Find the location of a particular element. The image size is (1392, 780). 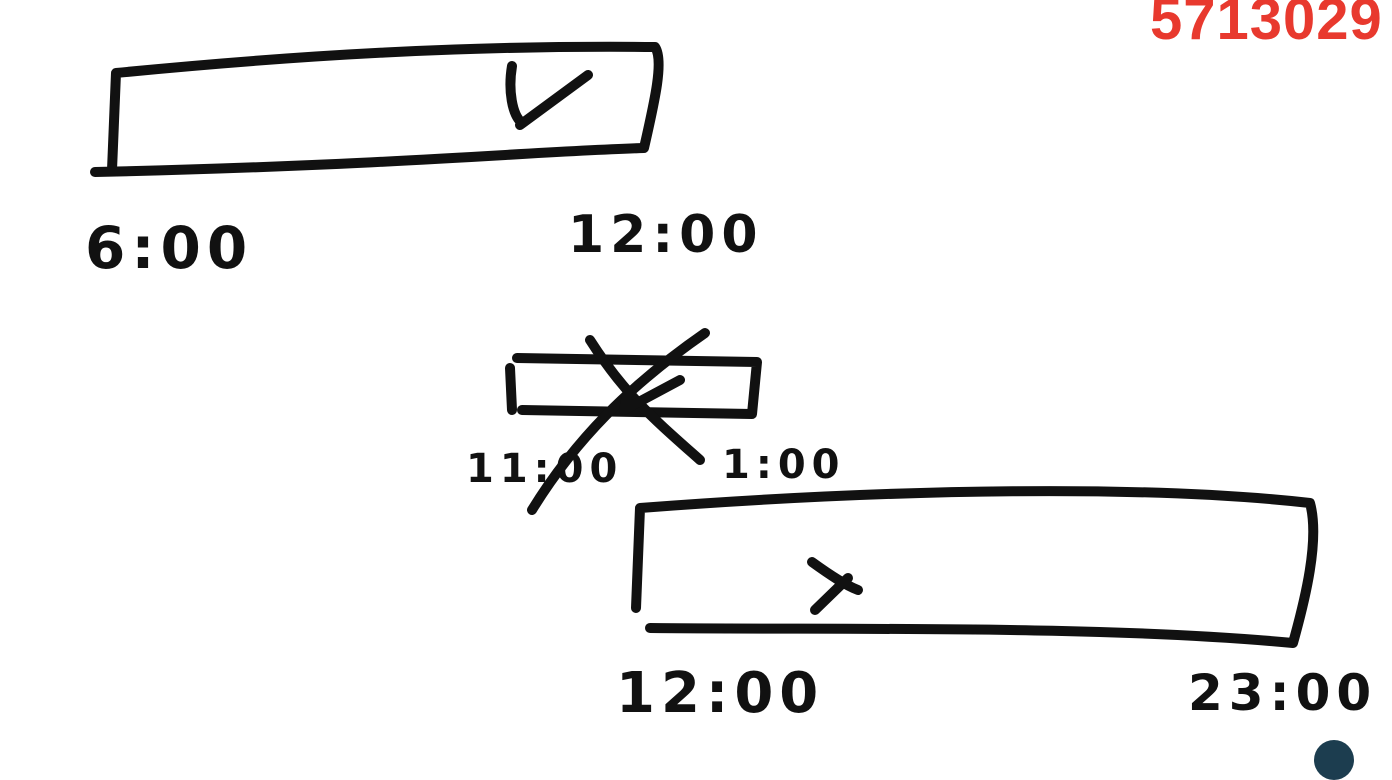

corner-round-button is located at coordinates (1334, 760).